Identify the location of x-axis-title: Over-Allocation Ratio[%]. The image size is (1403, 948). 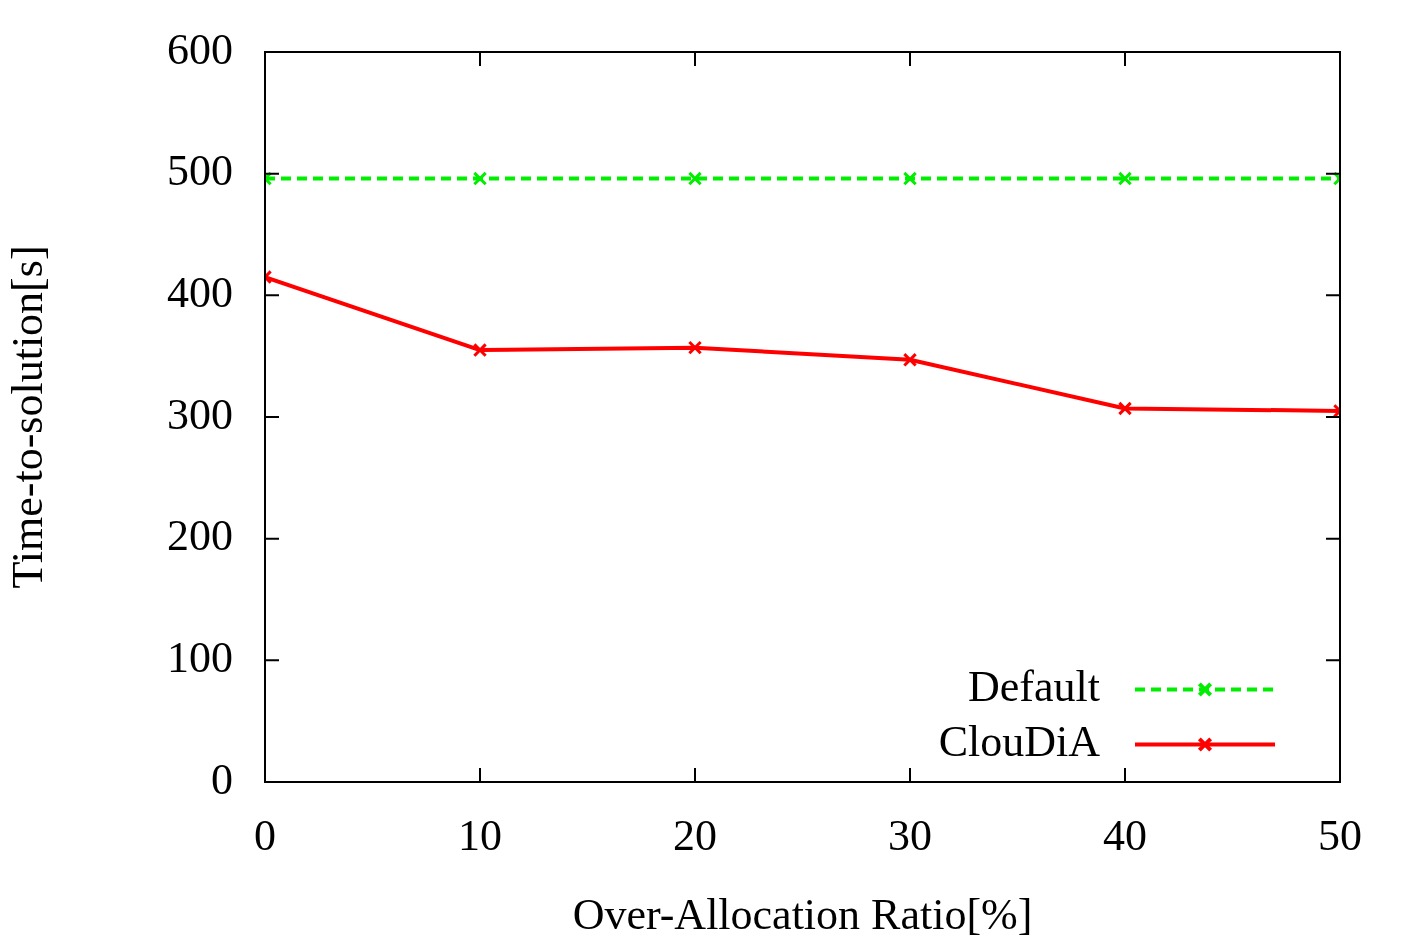
(802, 915).